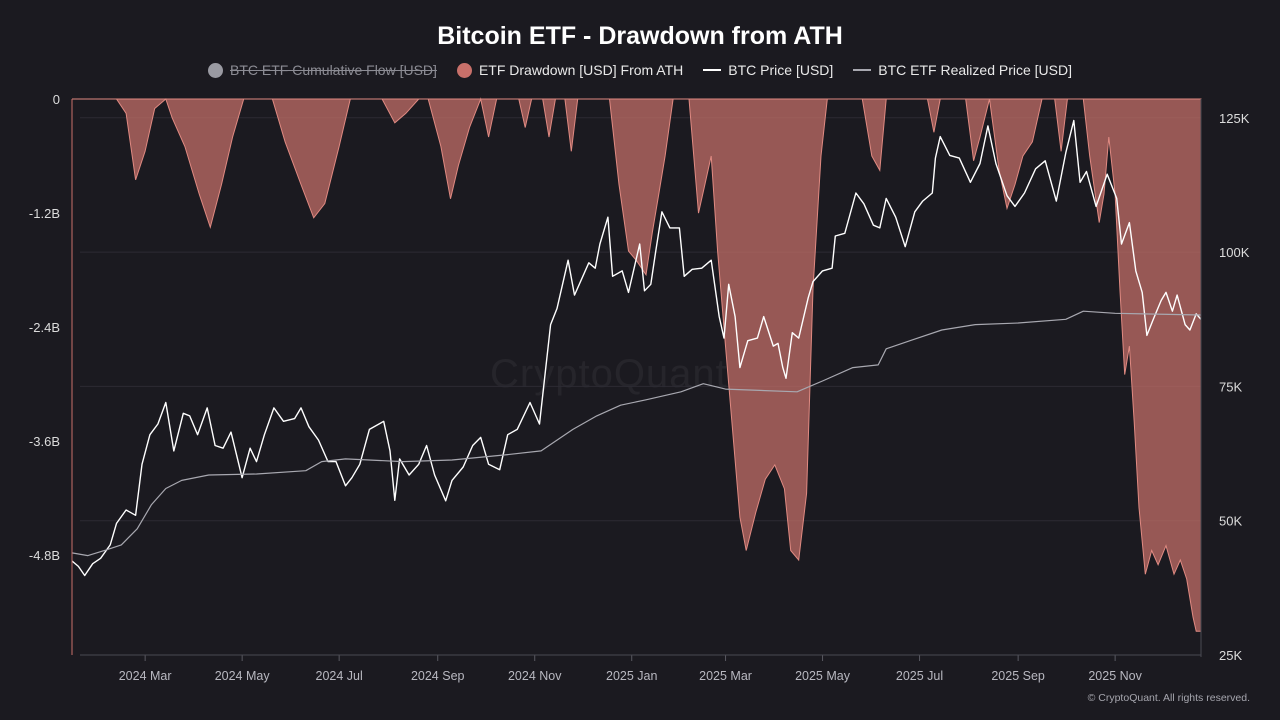 The height and width of the screenshot is (720, 1280). I want to click on watermark: CryptoQuant, so click(609, 374).